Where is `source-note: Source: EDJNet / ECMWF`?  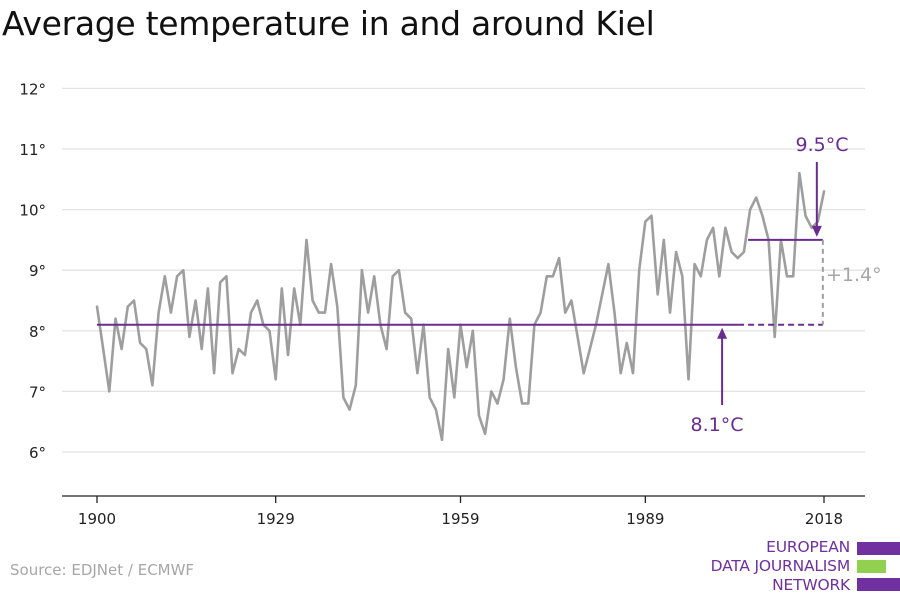 source-note: Source: EDJNet / ECMWF is located at coordinates (102, 570).